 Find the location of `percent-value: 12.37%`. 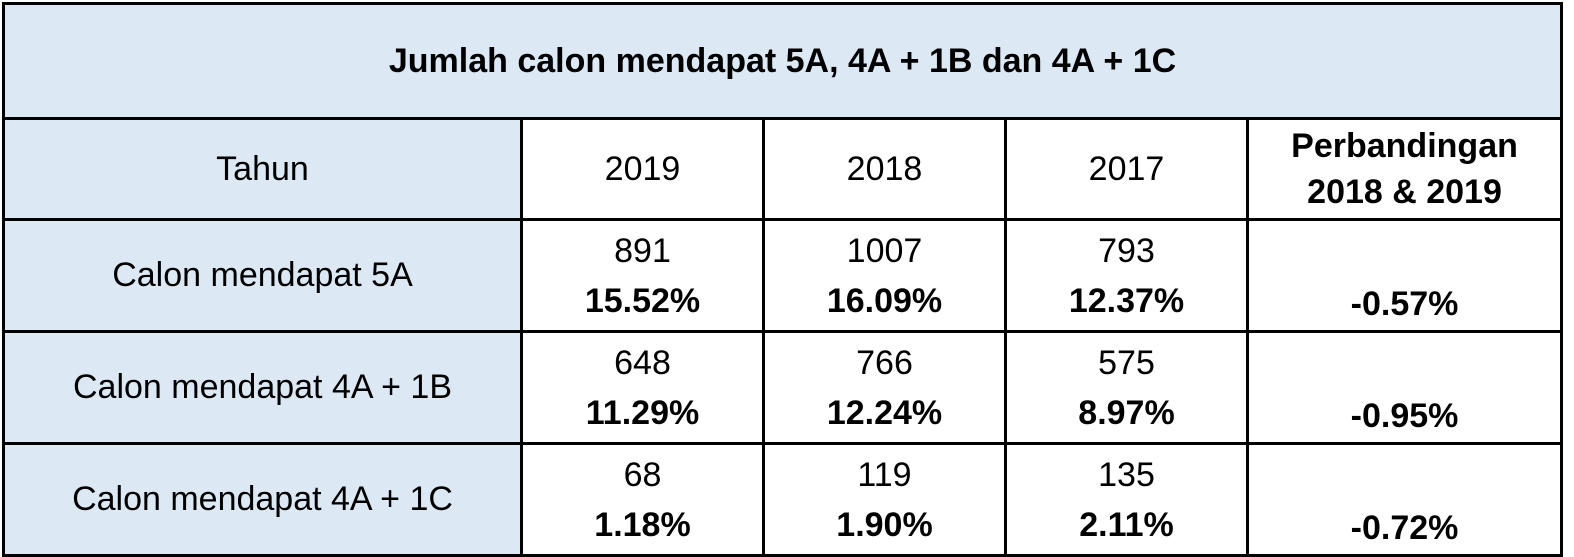

percent-value: 12.37% is located at coordinates (1126, 300).